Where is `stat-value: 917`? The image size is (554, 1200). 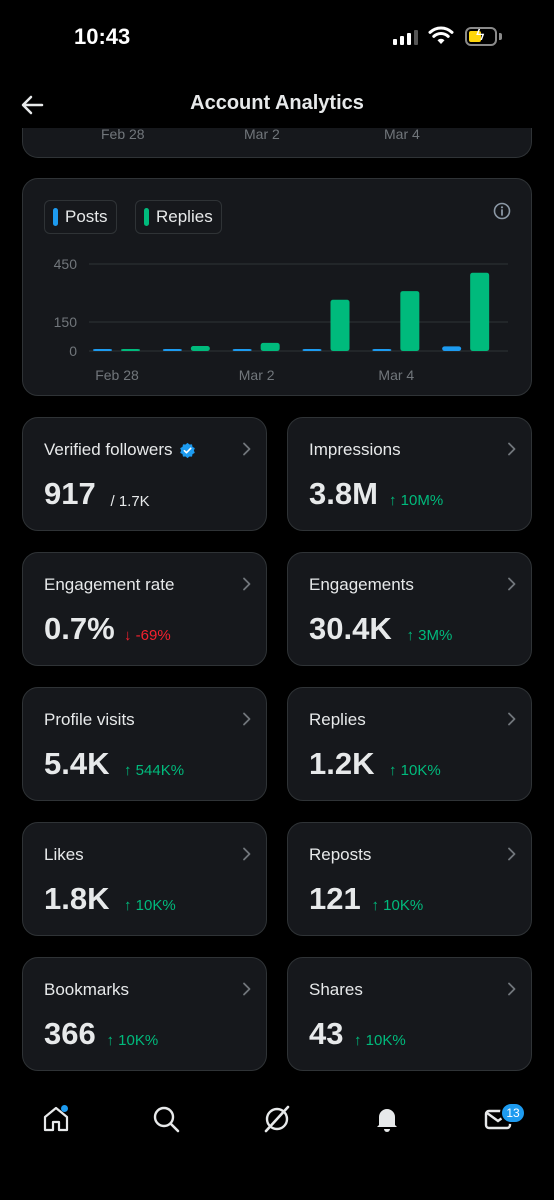 stat-value: 917 is located at coordinates (70, 493).